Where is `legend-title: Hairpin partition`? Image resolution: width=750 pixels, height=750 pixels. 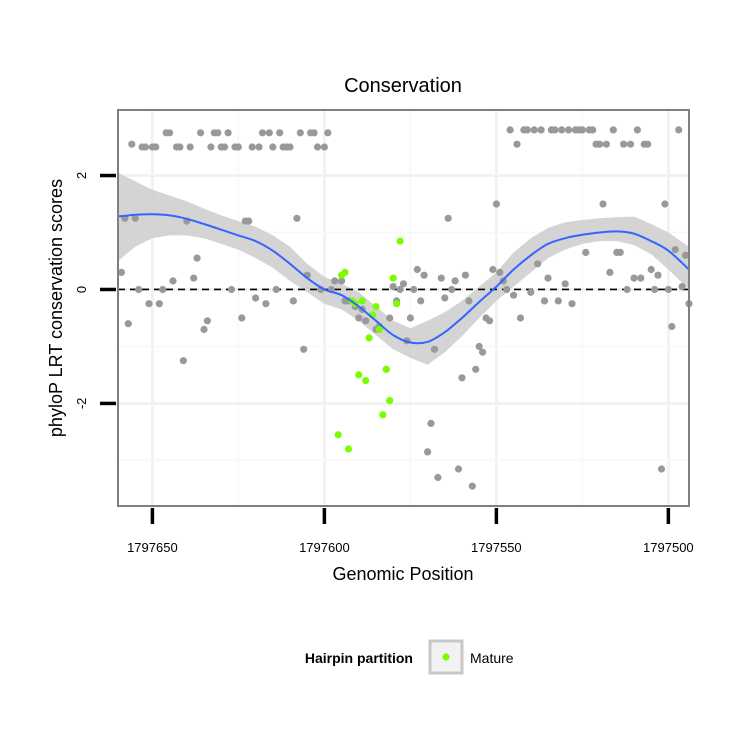
legend-title: Hairpin partition is located at coordinates (359, 658).